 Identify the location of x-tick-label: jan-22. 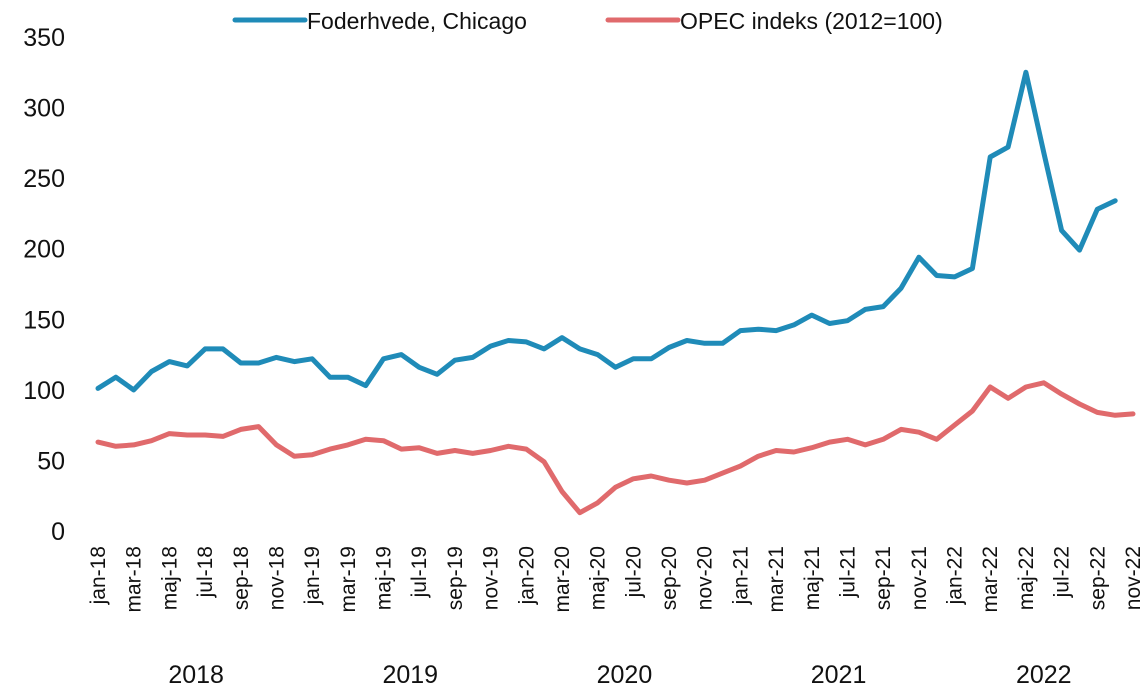
(955, 575).